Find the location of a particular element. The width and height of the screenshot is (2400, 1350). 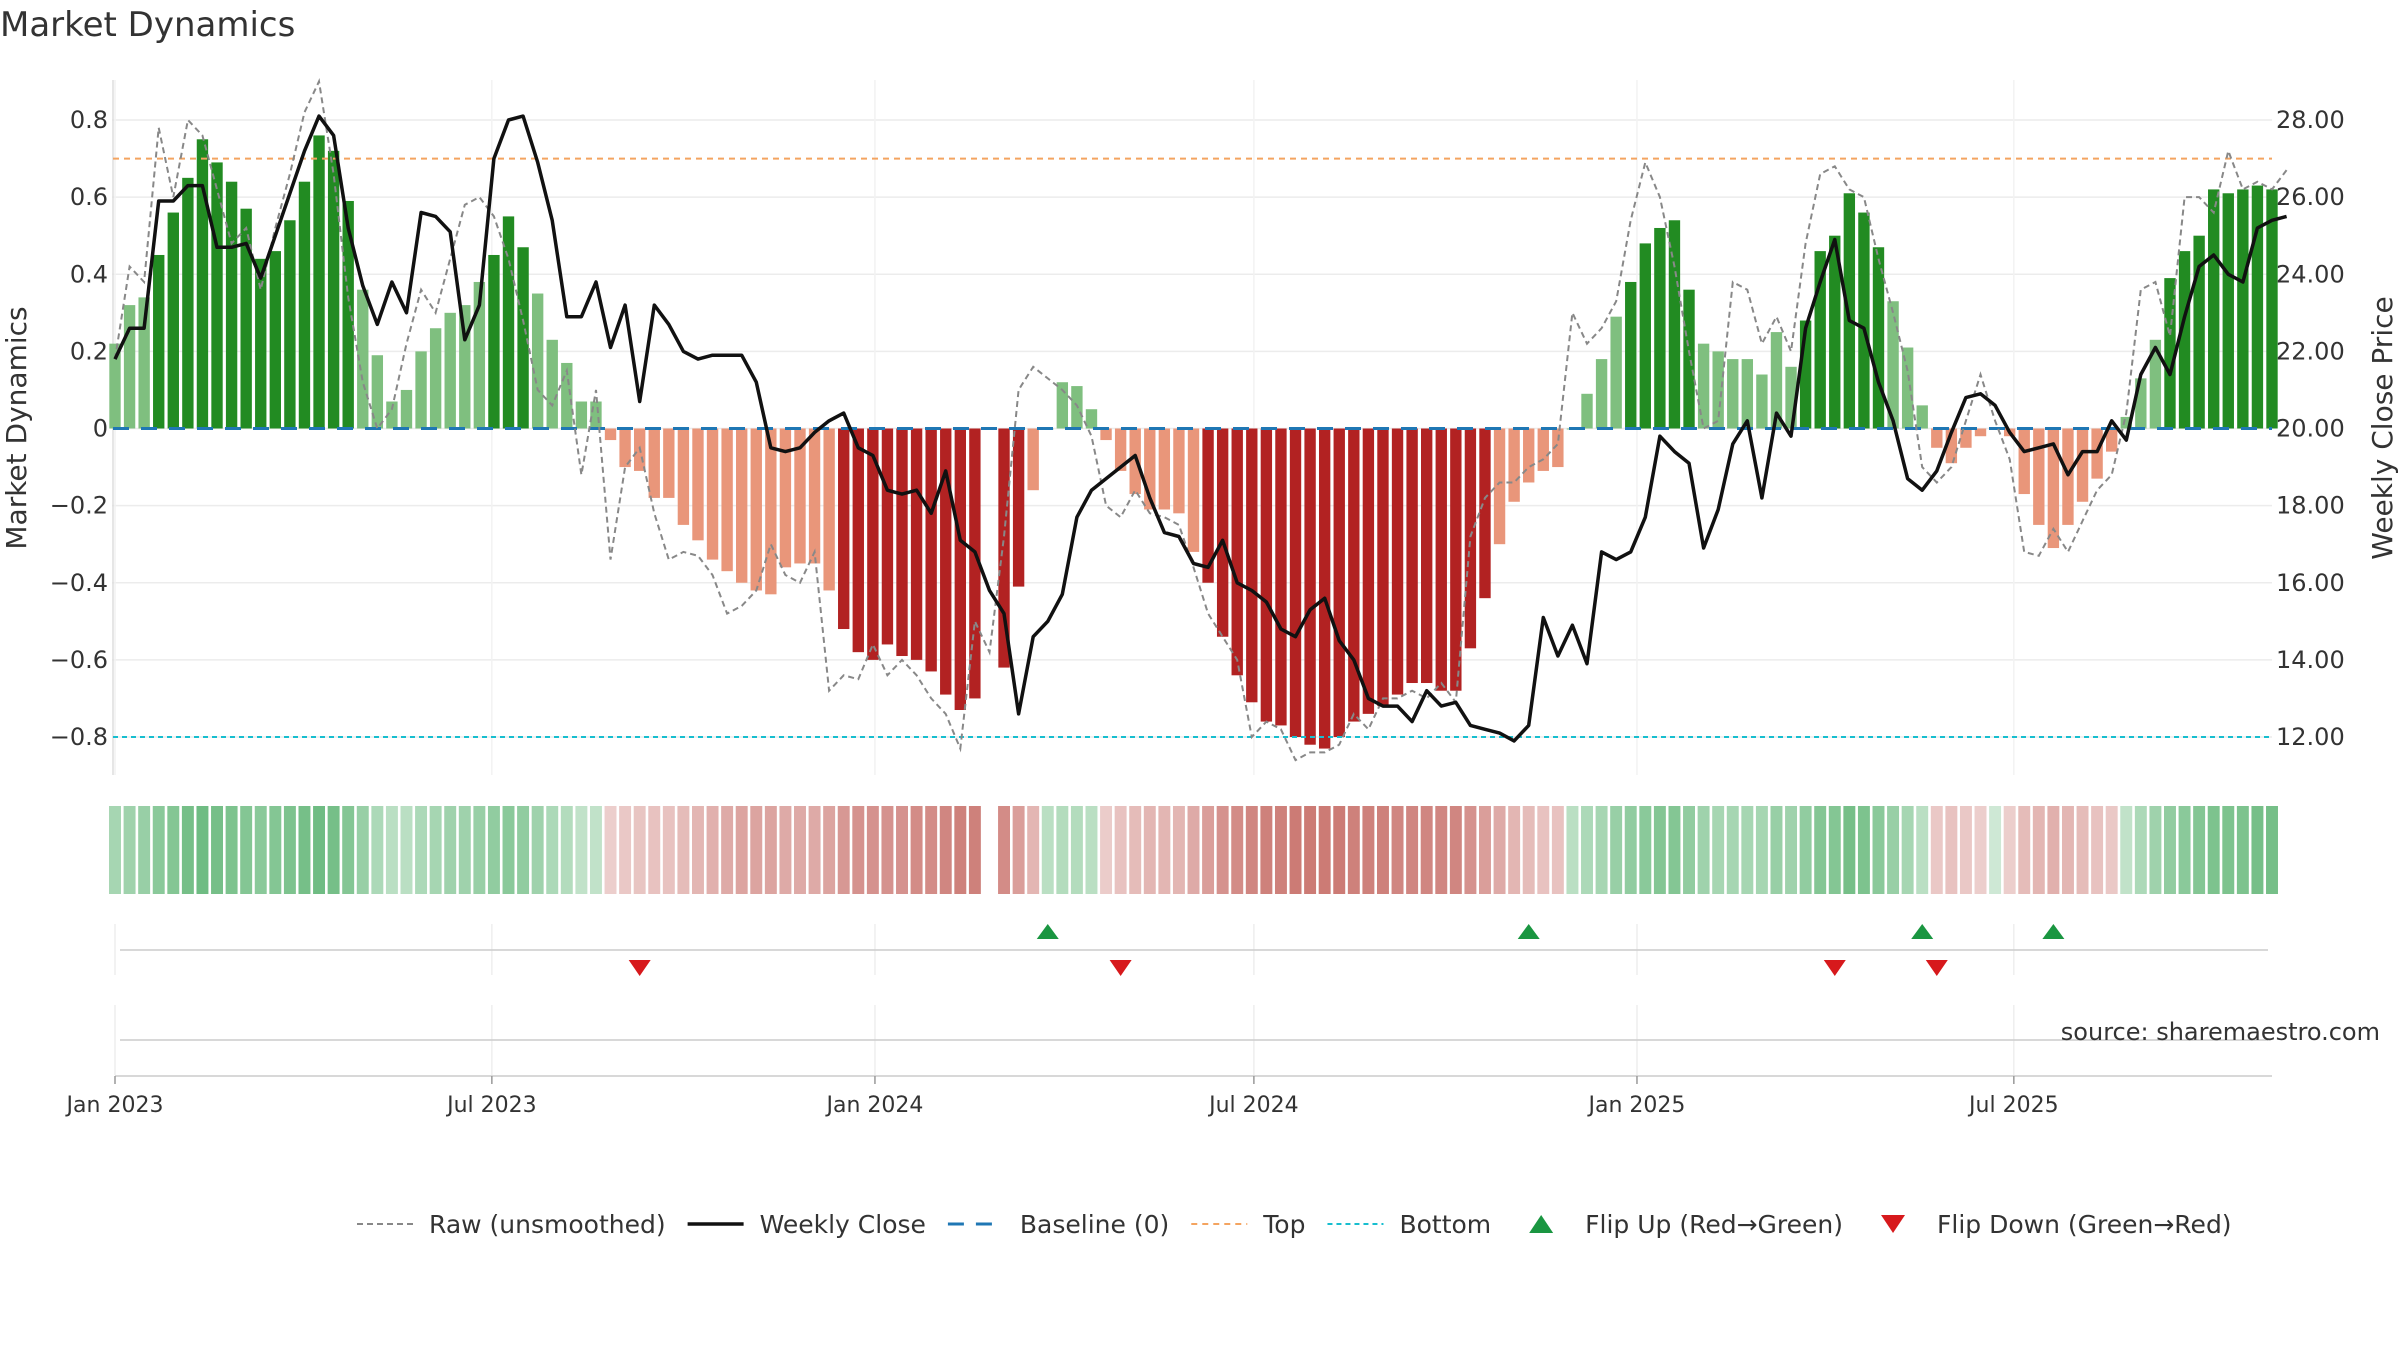

y2-tick-label: 26.00 is located at coordinates (2310, 197).